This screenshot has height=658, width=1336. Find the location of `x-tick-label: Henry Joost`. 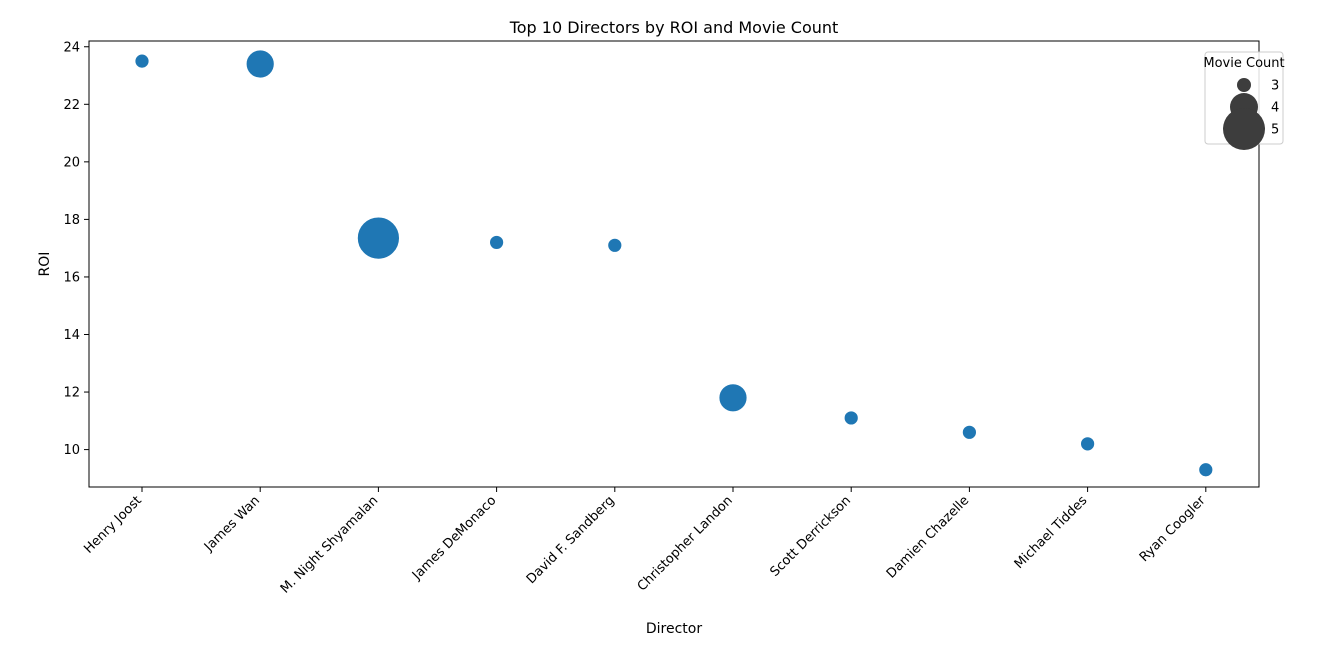

x-tick-label: Henry Joost is located at coordinates (112, 524).